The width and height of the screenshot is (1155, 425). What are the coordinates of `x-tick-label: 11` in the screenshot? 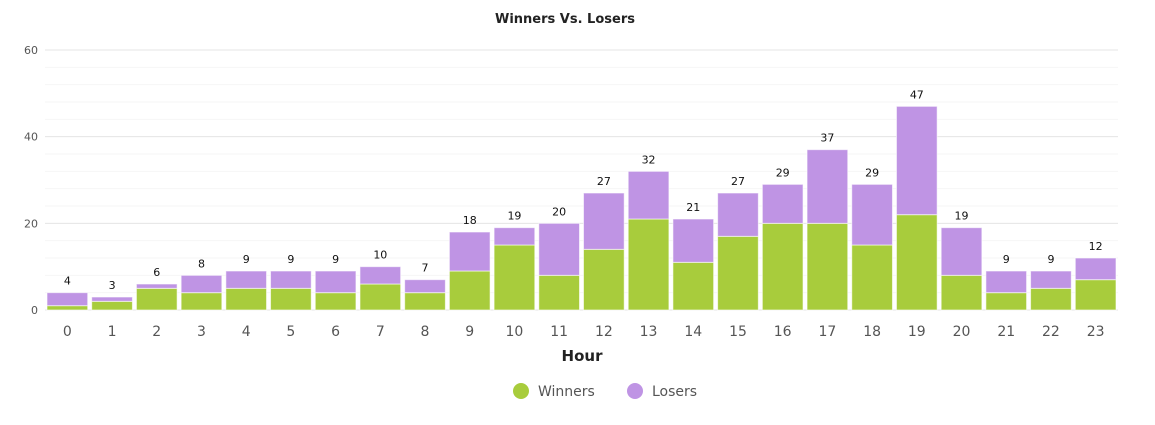 It's located at (559, 332).